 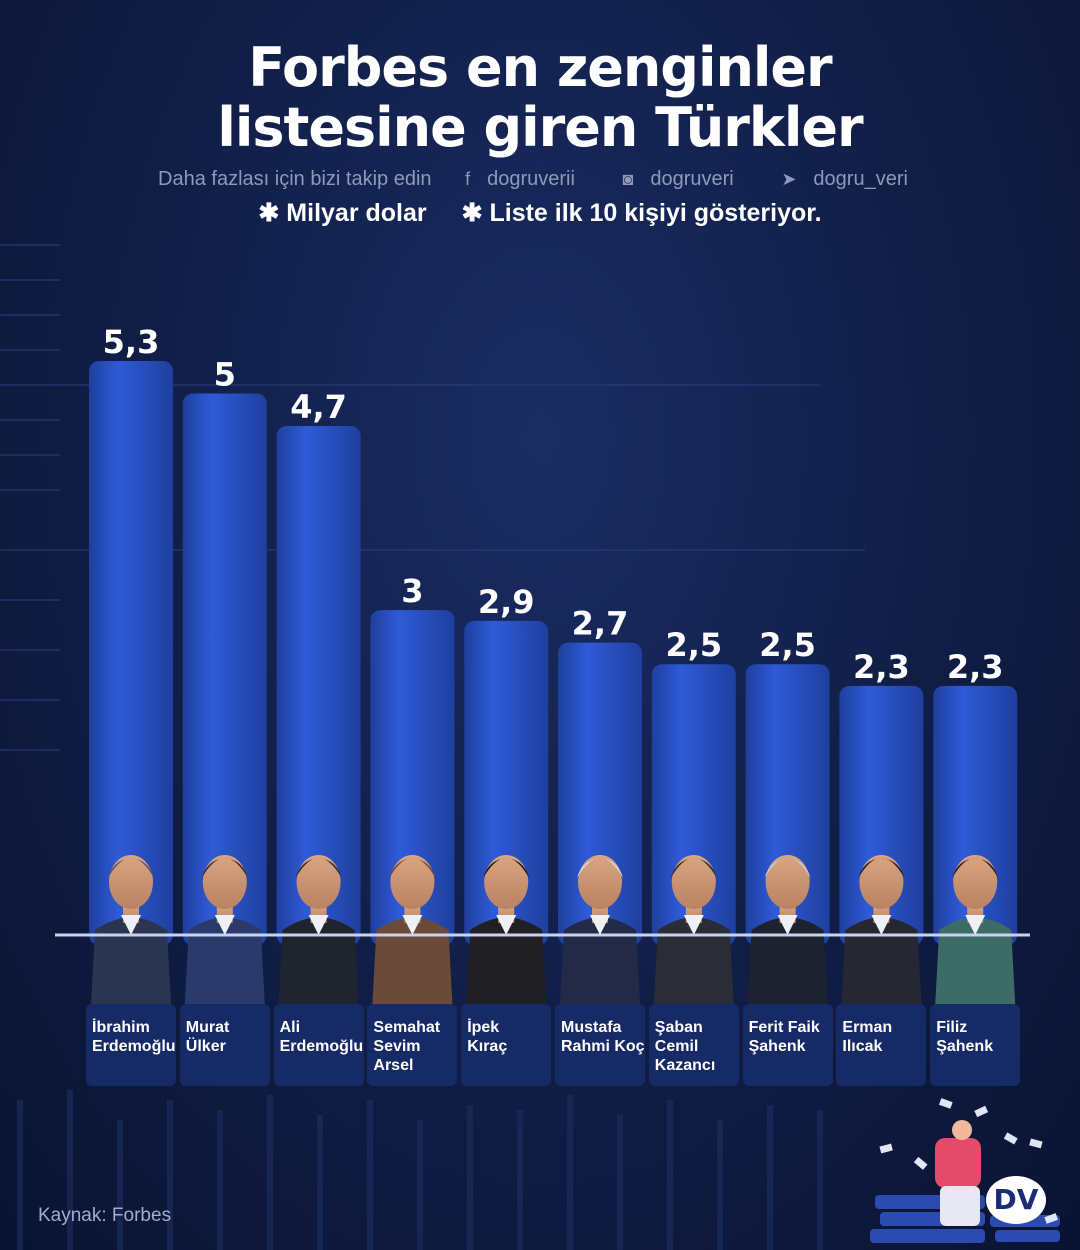 What do you see at coordinates (591, 1027) in the screenshot?
I see `name-line: Mustafa` at bounding box center [591, 1027].